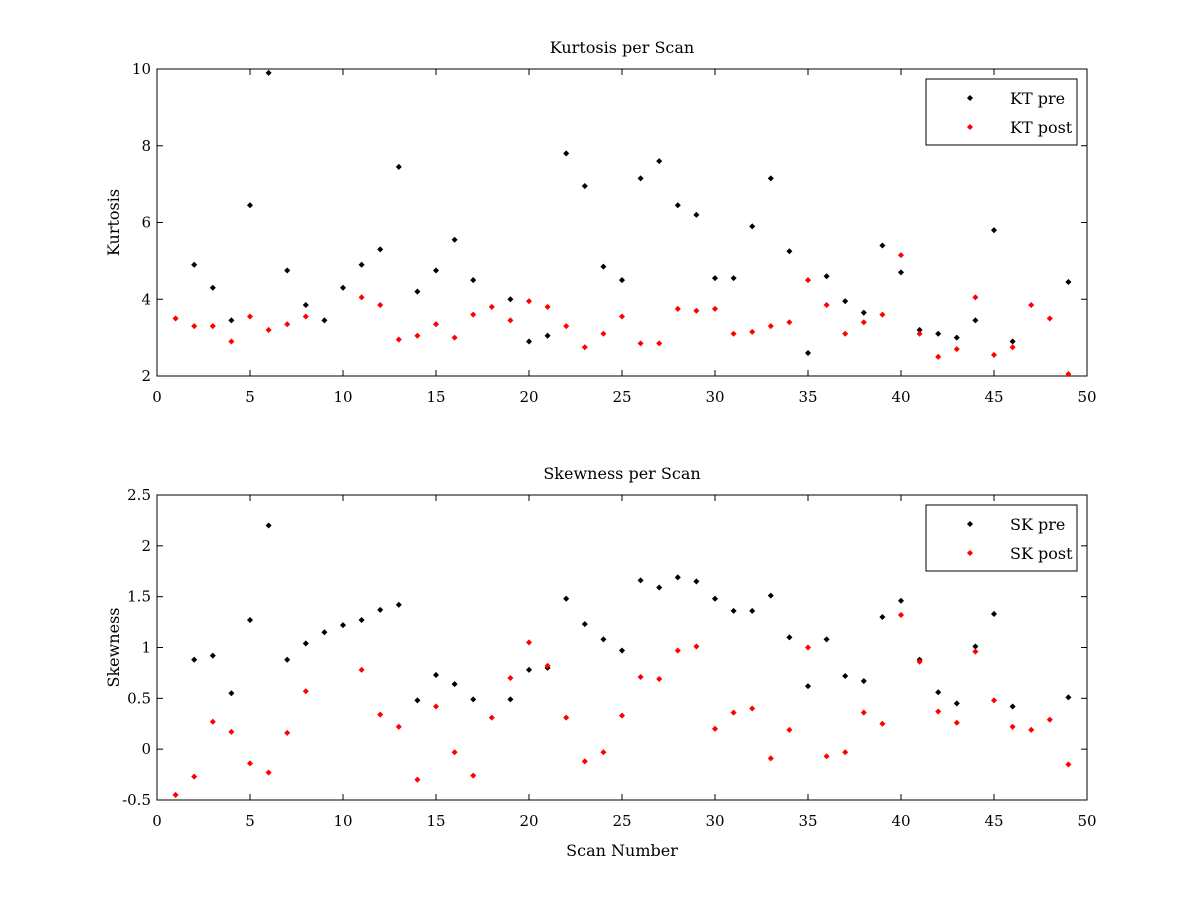 The height and width of the screenshot is (900, 1200). Describe the element at coordinates (146, 146) in the screenshot. I see `y-tick-label: 8` at that location.